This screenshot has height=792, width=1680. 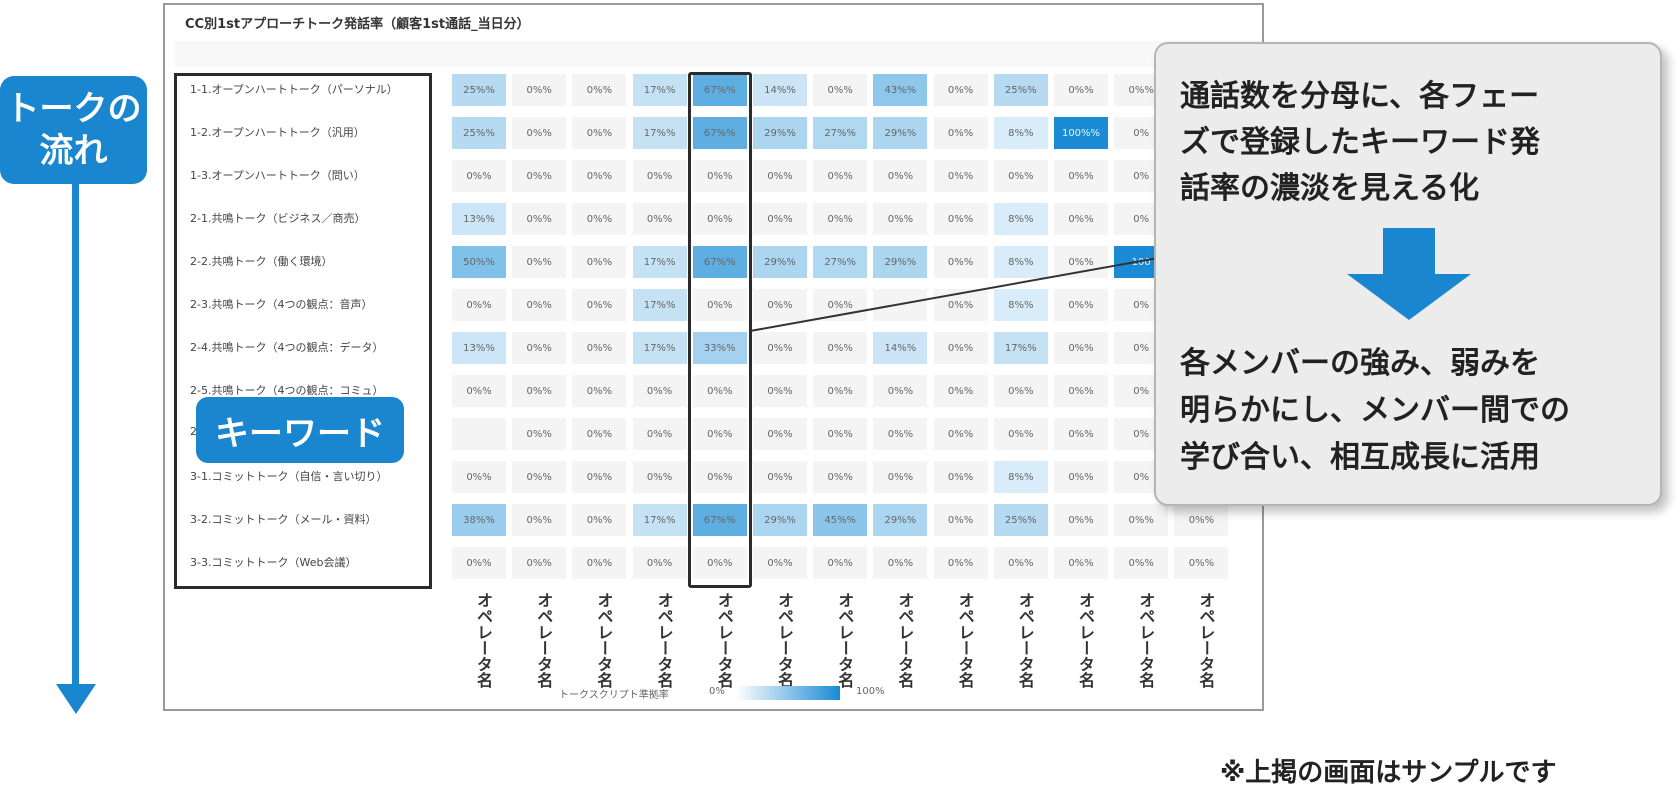 What do you see at coordinates (294, 89) in the screenshot?
I see `row-label: 1-1.オープンハートトーク（パーソナル）` at bounding box center [294, 89].